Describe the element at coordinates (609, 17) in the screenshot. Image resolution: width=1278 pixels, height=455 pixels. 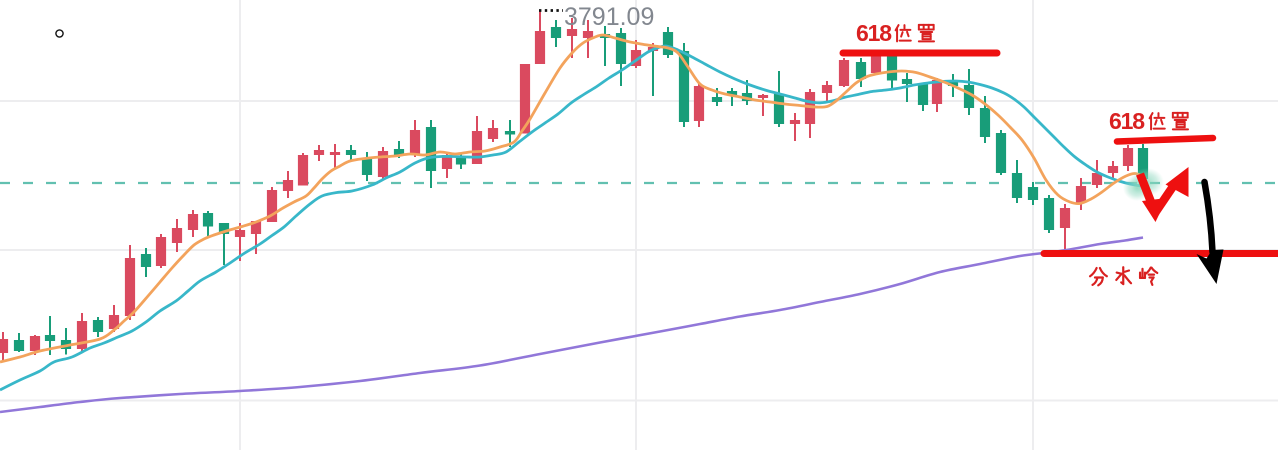
I see `svg-text: 3791.09` at that location.